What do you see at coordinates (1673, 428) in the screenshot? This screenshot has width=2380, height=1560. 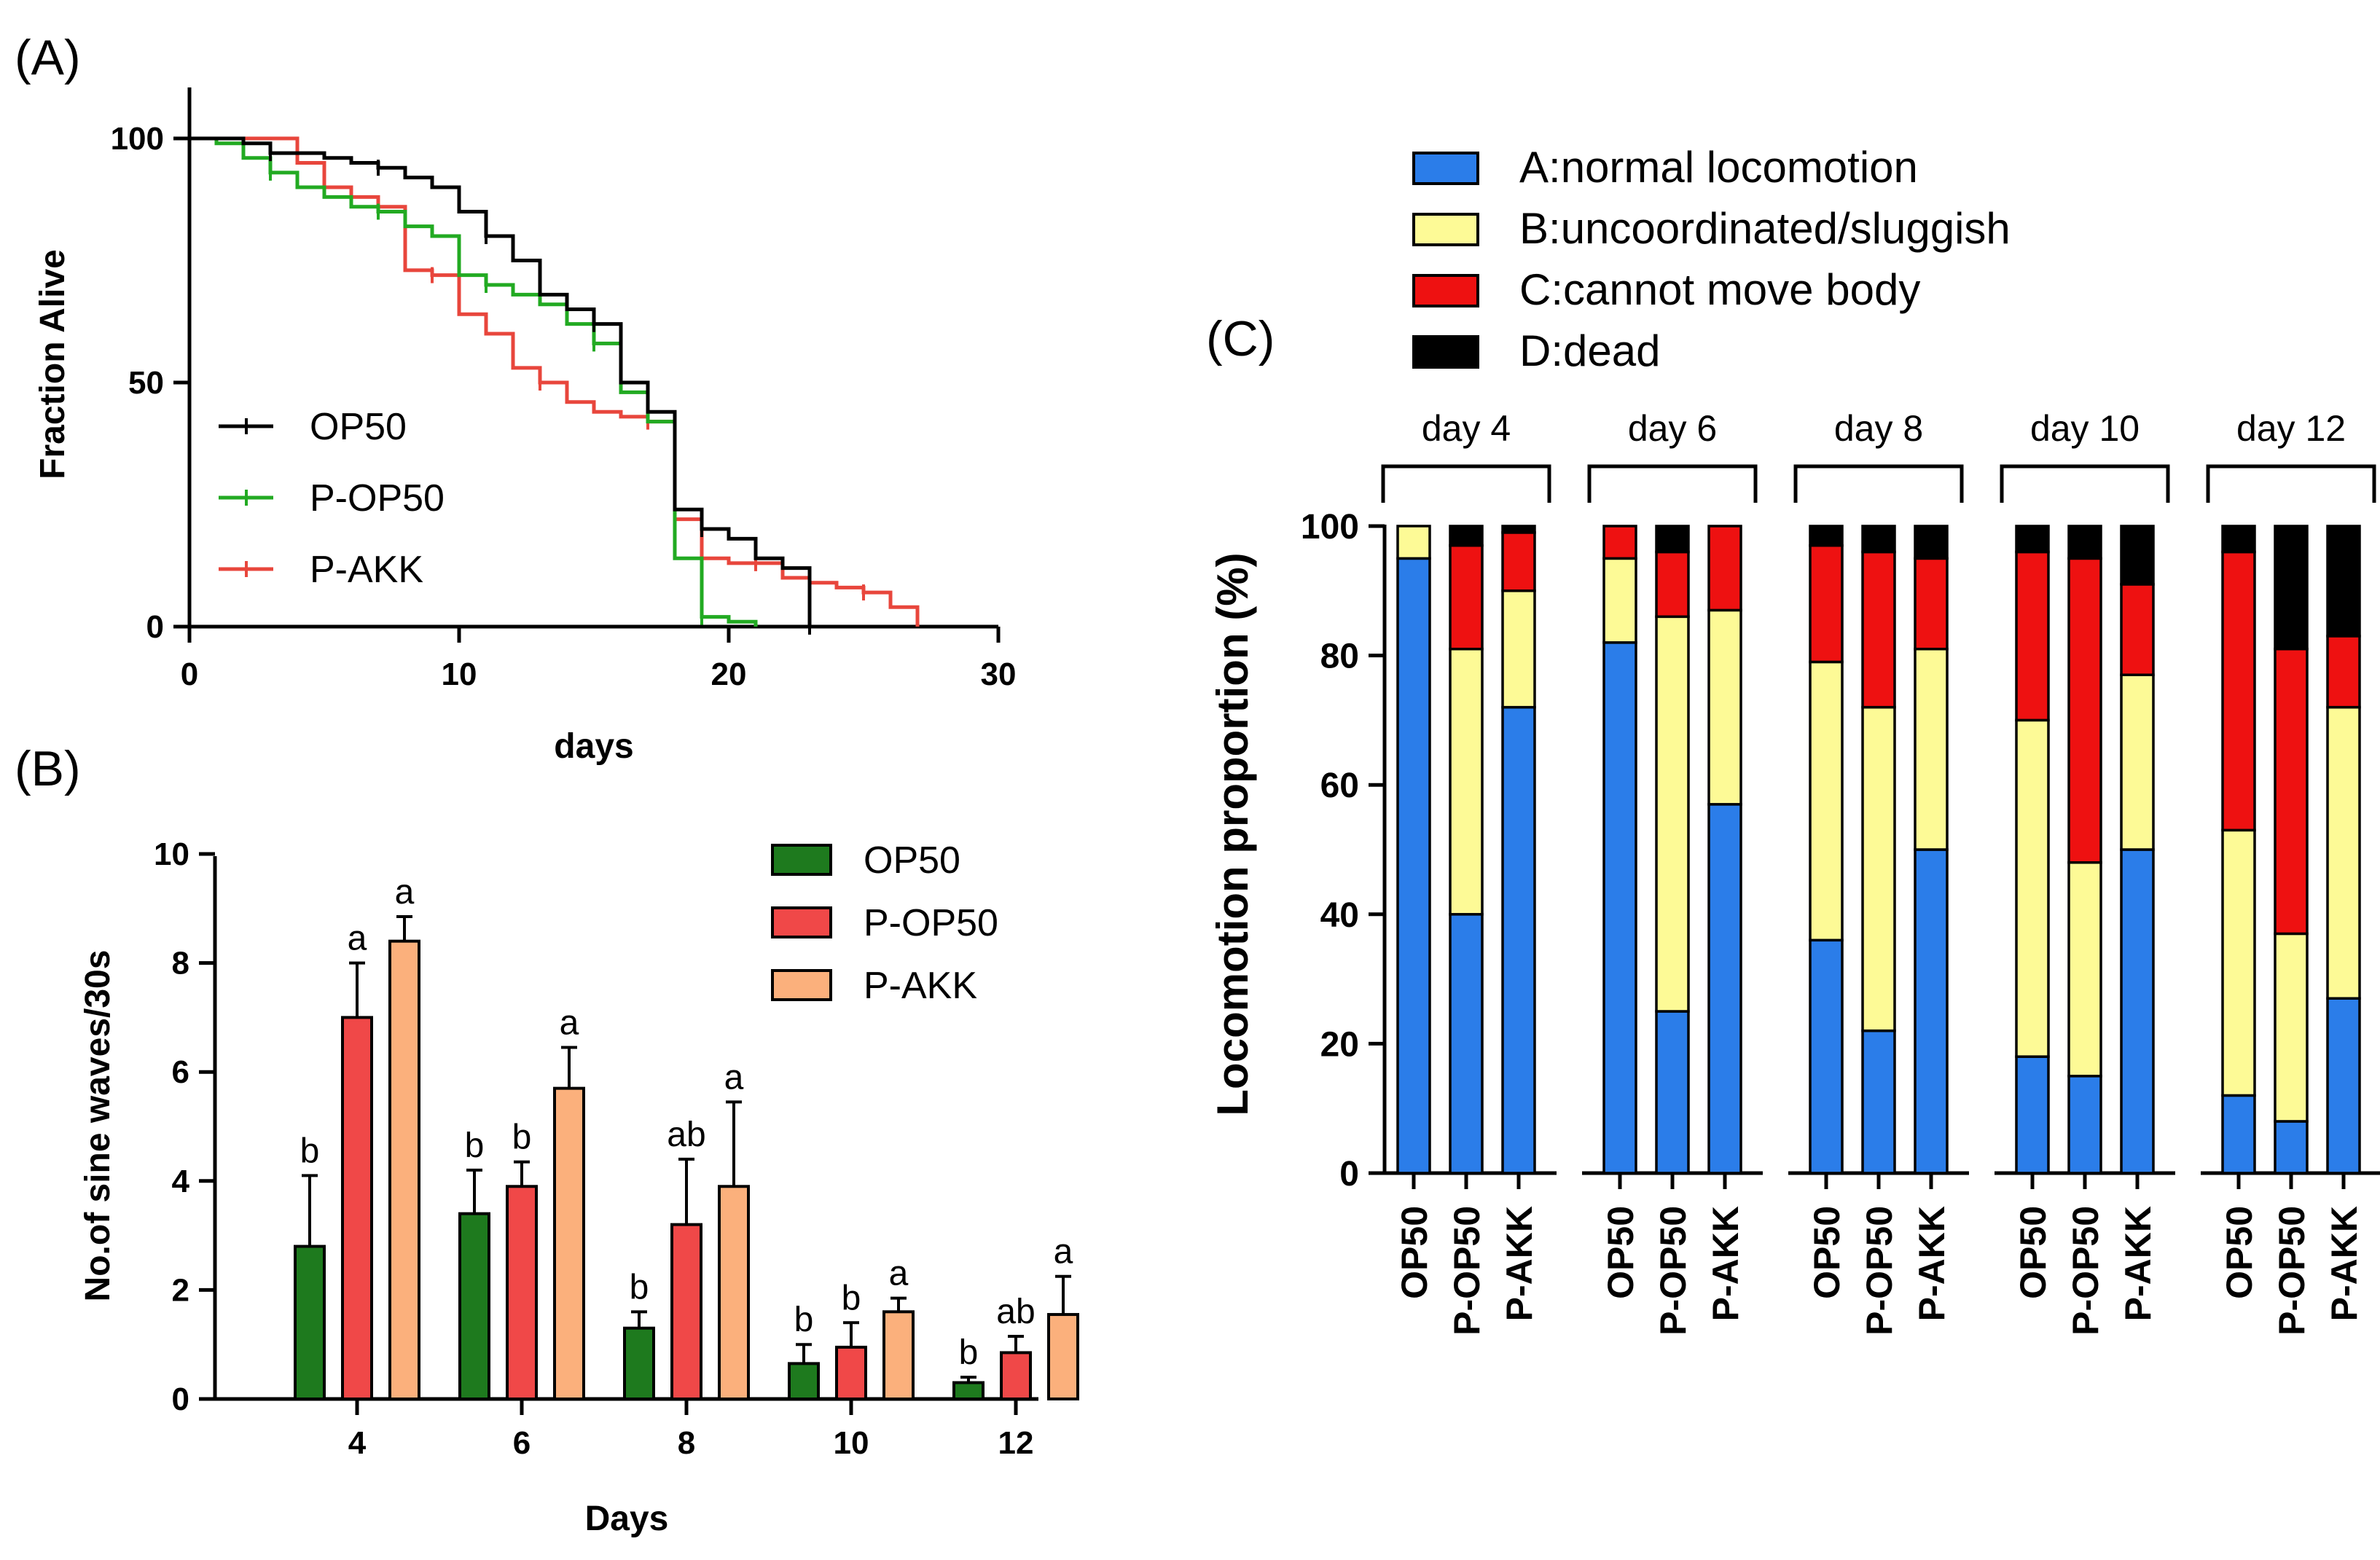 I see `group-label: day 6` at bounding box center [1673, 428].